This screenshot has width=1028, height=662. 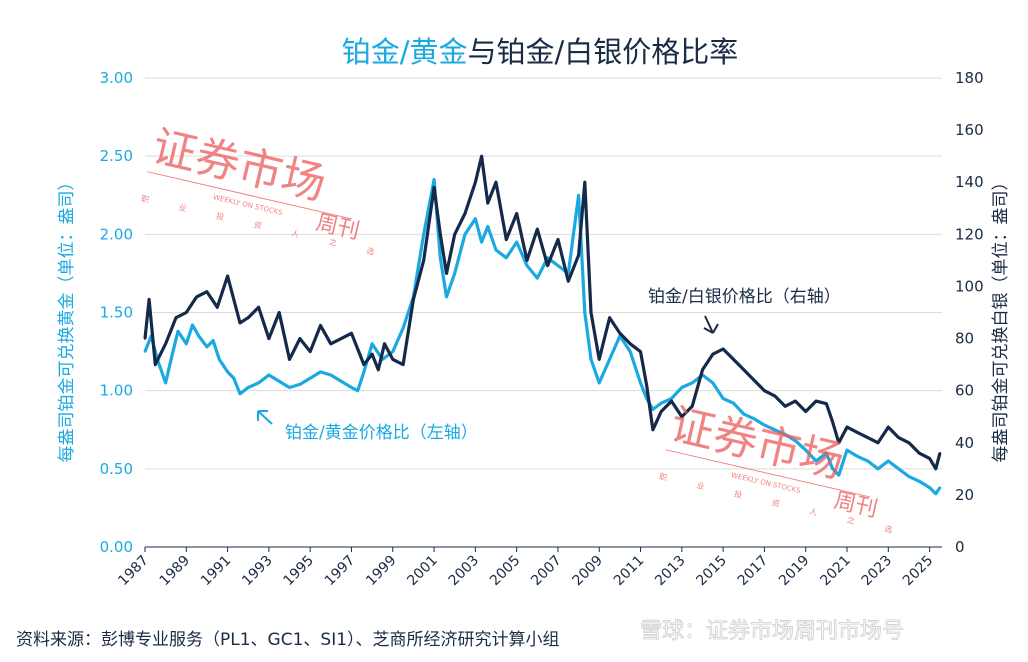 I want to click on right-tick-label: 0, so click(x=960, y=547).